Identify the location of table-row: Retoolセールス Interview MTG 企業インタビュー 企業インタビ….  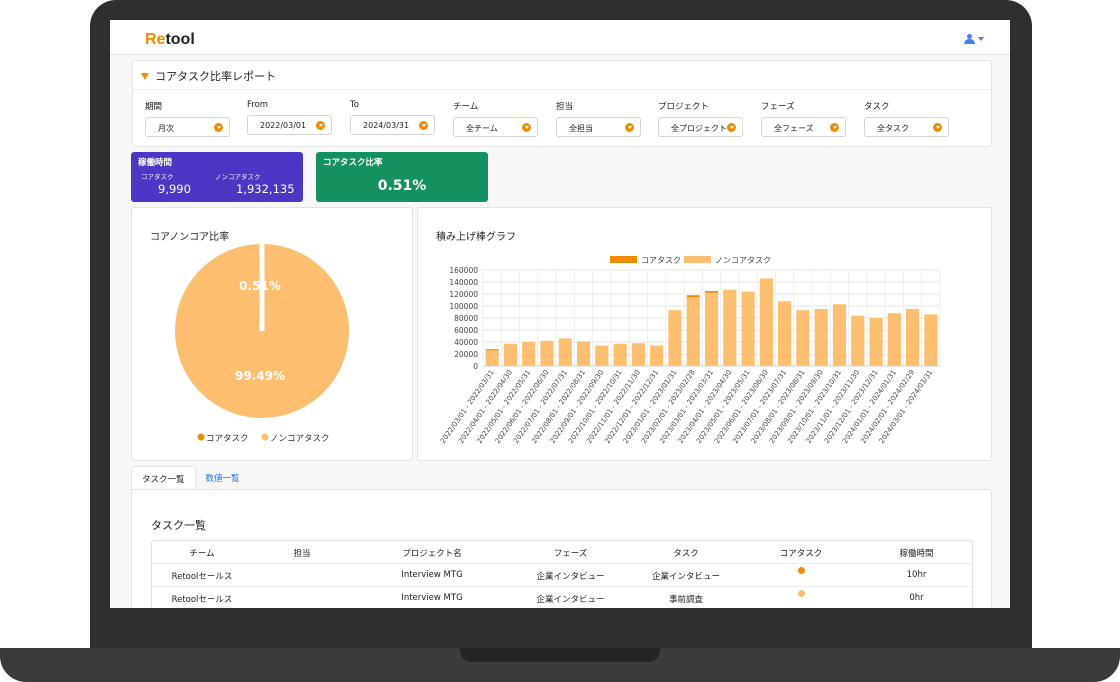
(562, 575).